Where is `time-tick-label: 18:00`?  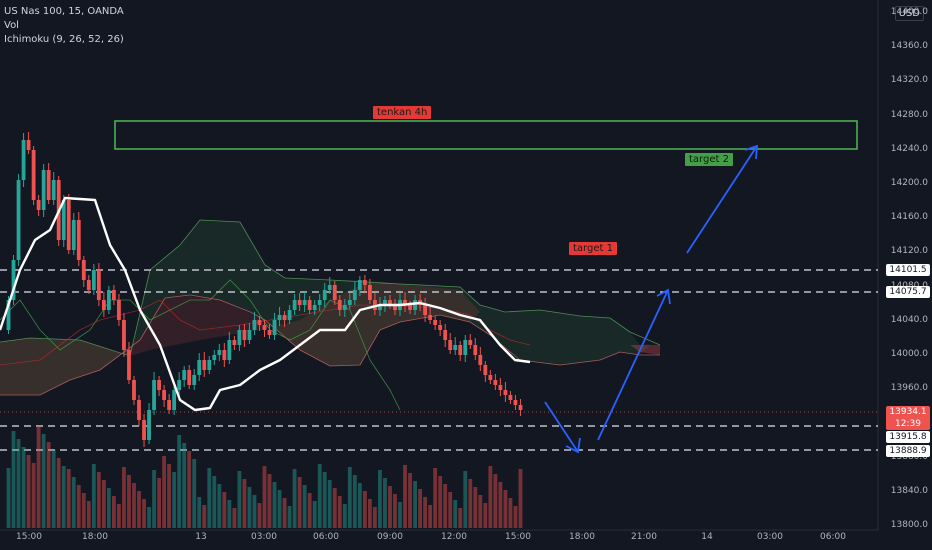
time-tick-label: 18:00 is located at coordinates (582, 537).